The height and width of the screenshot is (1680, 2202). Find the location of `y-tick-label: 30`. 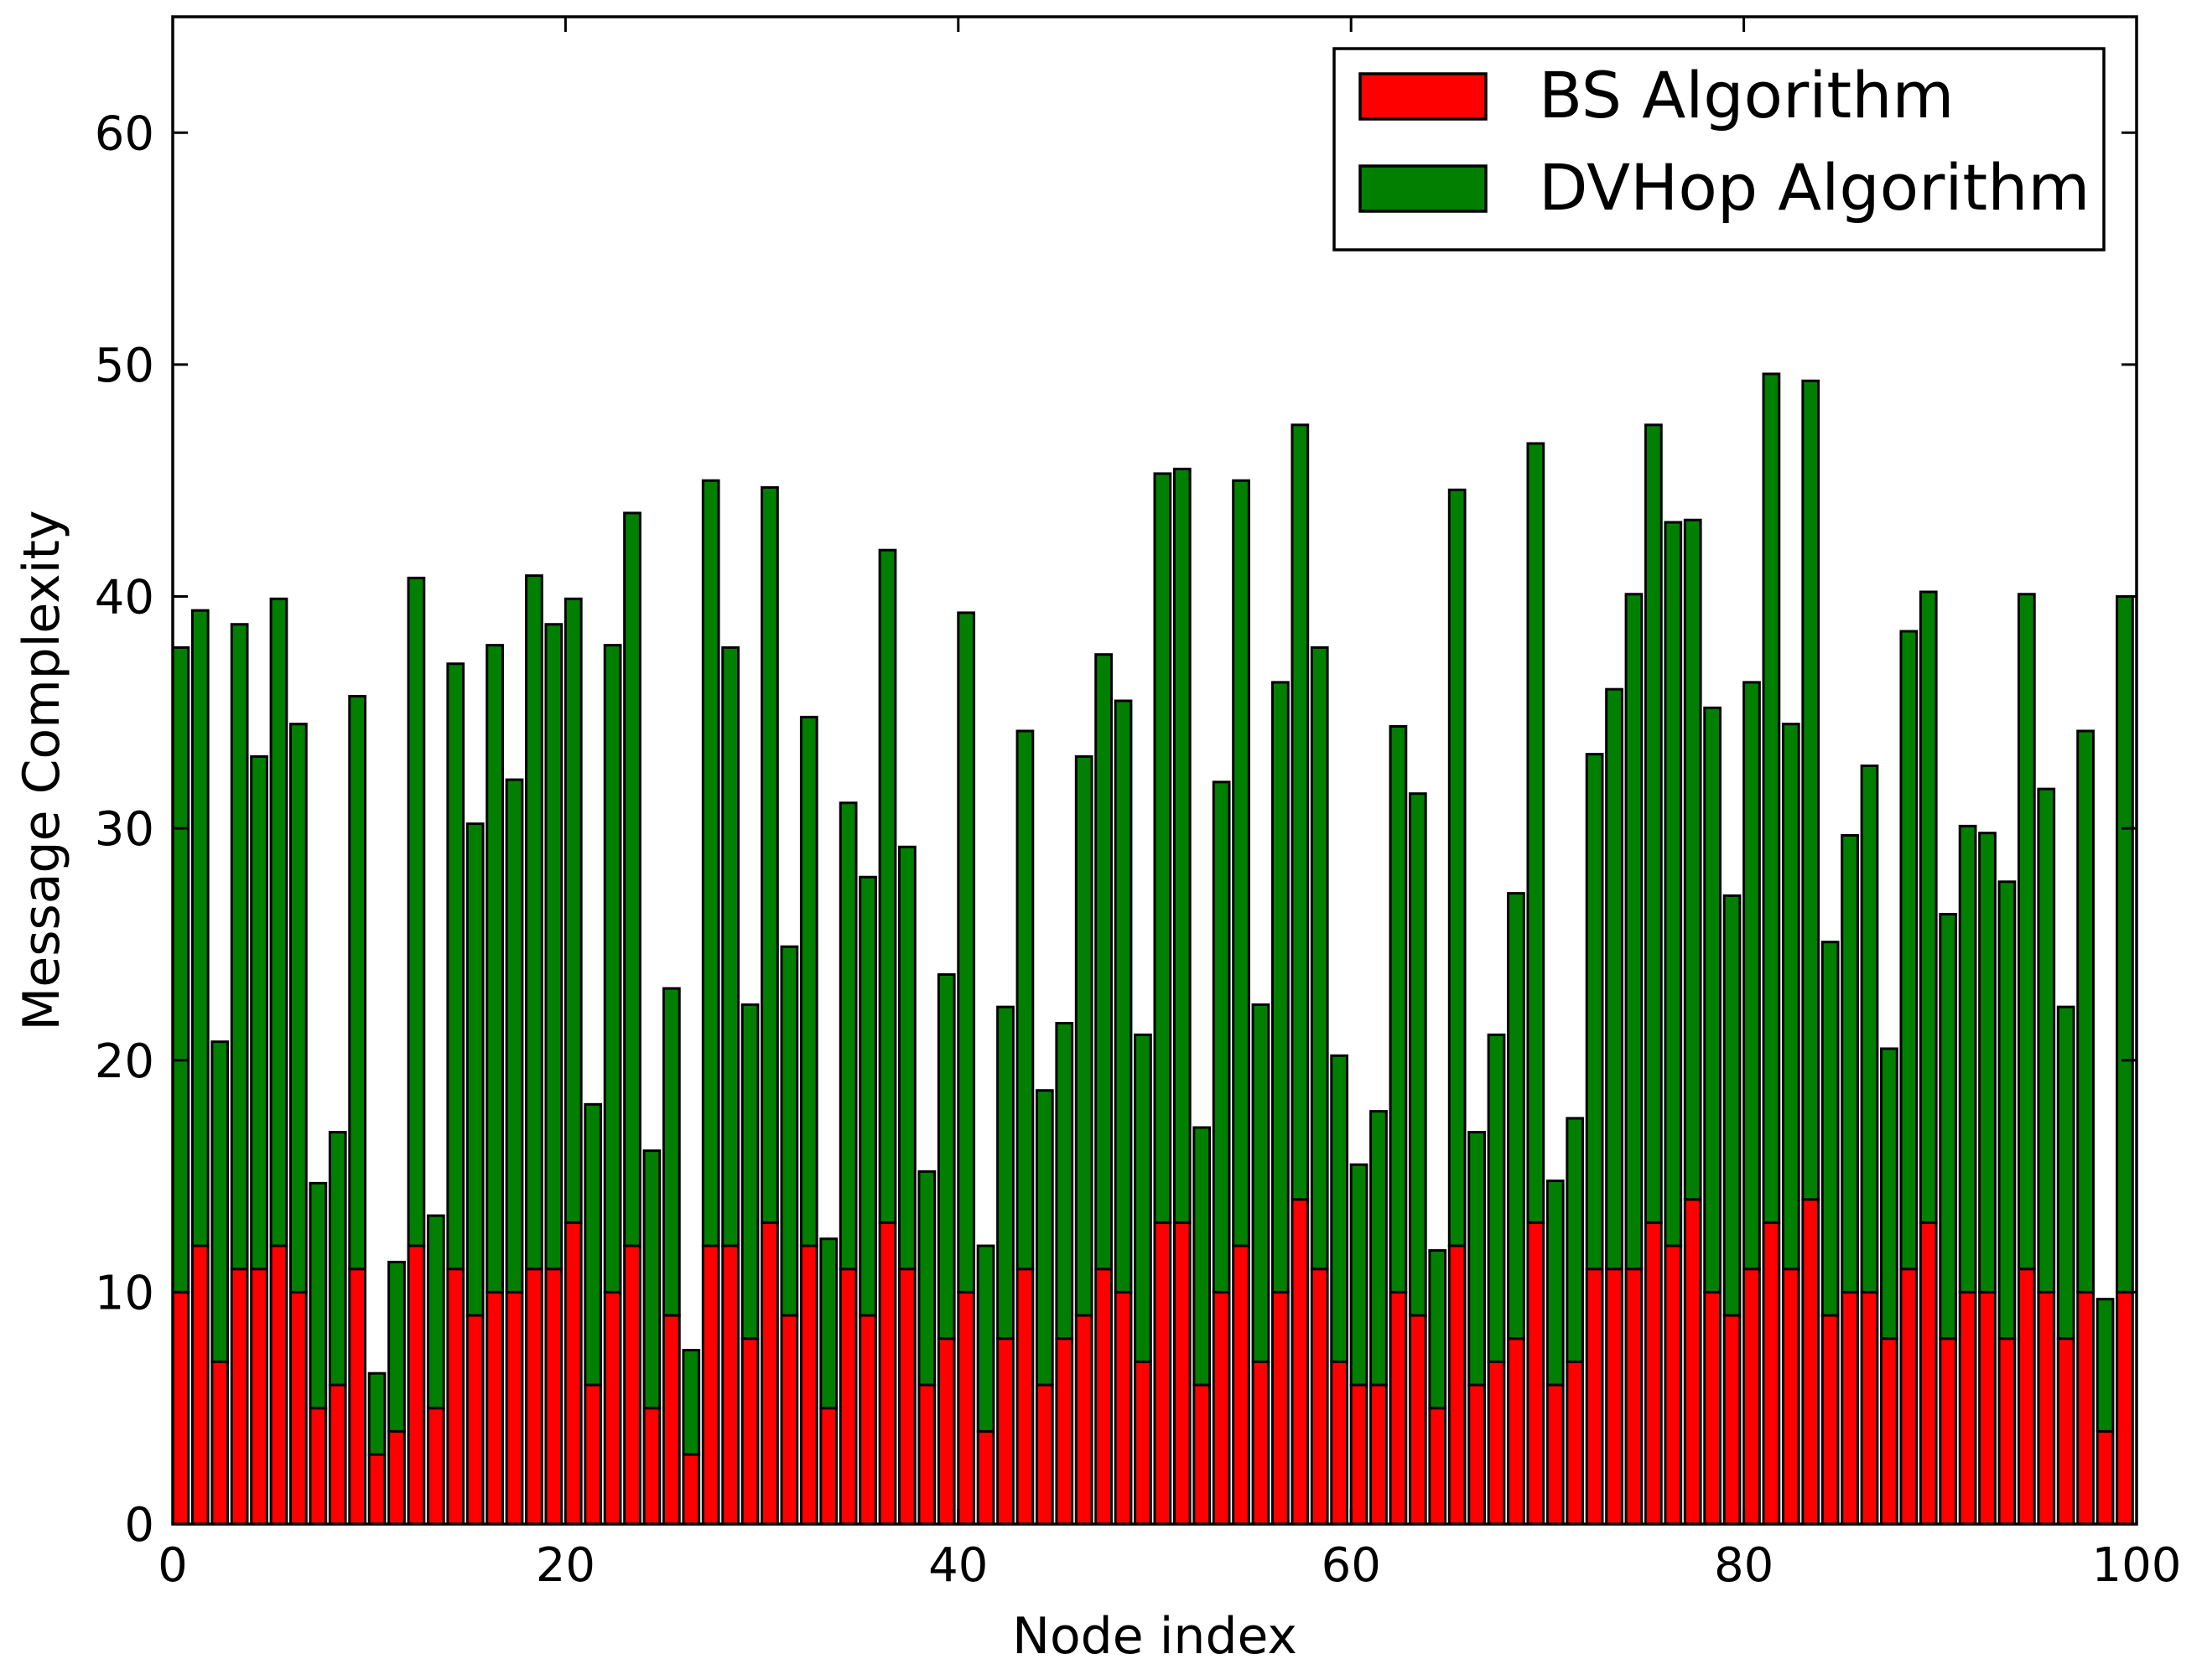

y-tick-label: 30 is located at coordinates (124, 829).